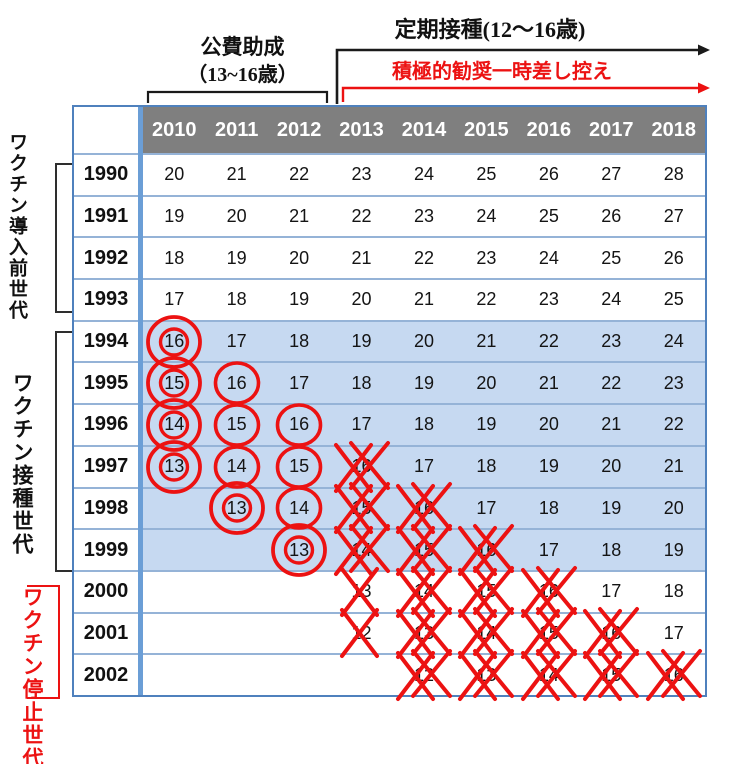 Image resolution: width=730 pixels, height=764 pixels. I want to click on routine-arrow-line, so click(516, 76).